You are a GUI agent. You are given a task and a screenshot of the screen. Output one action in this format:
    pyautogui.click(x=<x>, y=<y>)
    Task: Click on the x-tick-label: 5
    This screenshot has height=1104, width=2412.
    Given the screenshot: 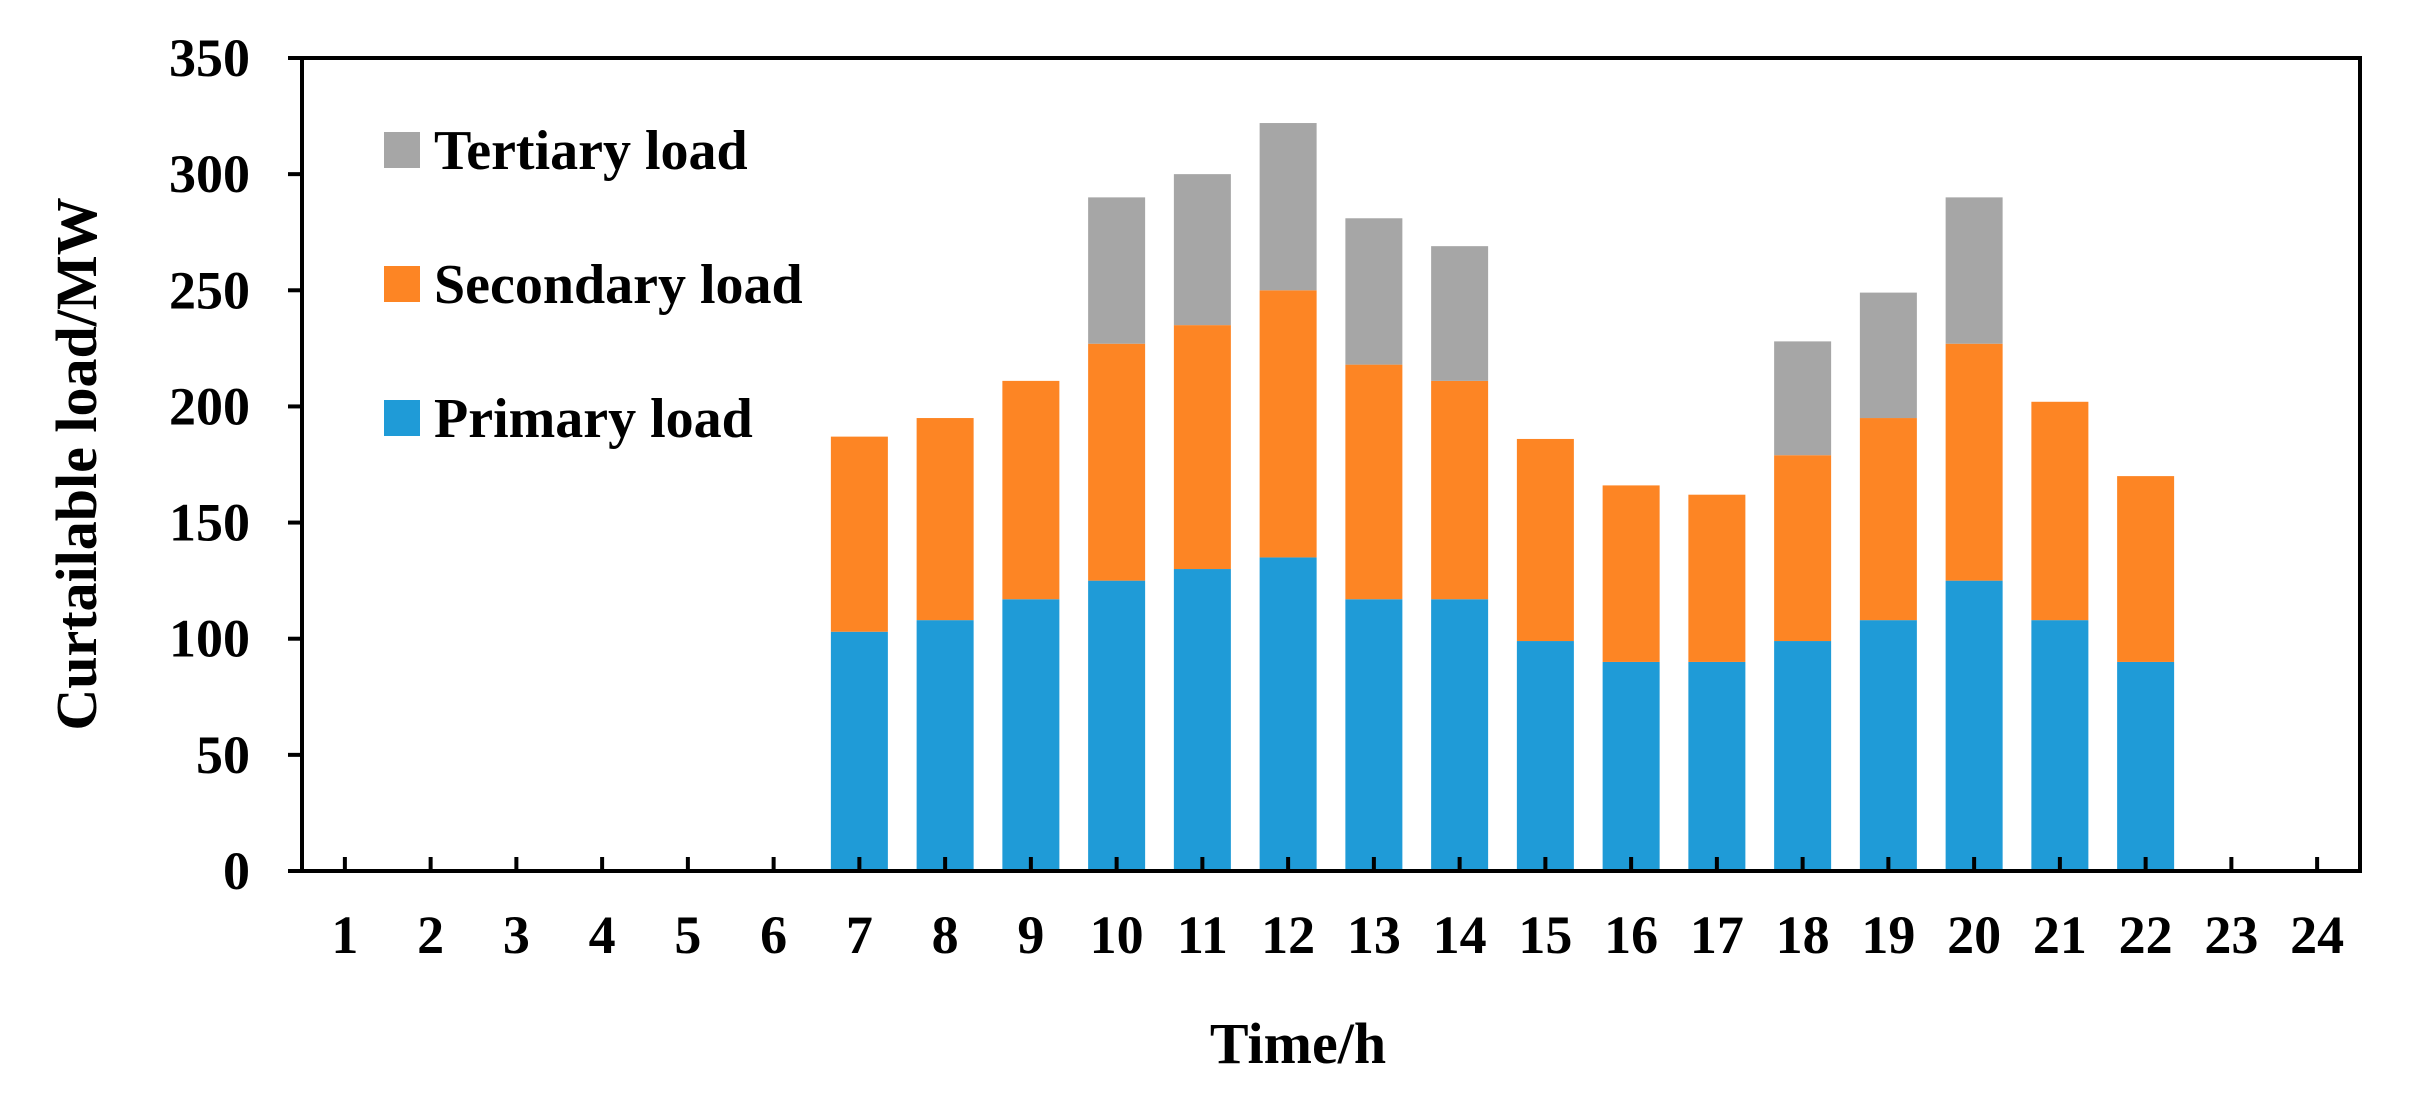 What is the action you would take?
    pyautogui.click(x=687, y=935)
    